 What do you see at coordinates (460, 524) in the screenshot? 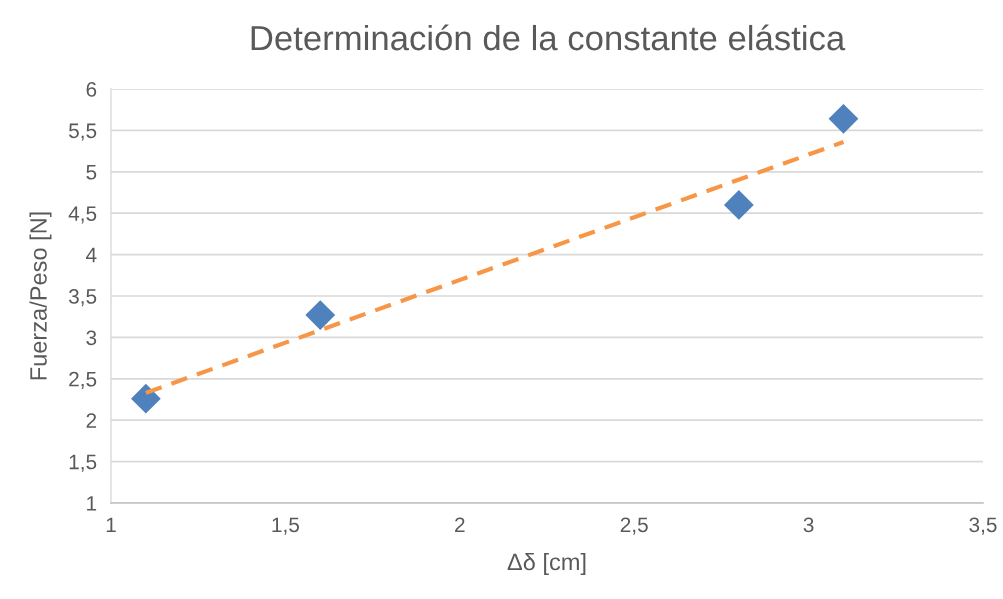
I see `x-tick-label: 2` at bounding box center [460, 524].